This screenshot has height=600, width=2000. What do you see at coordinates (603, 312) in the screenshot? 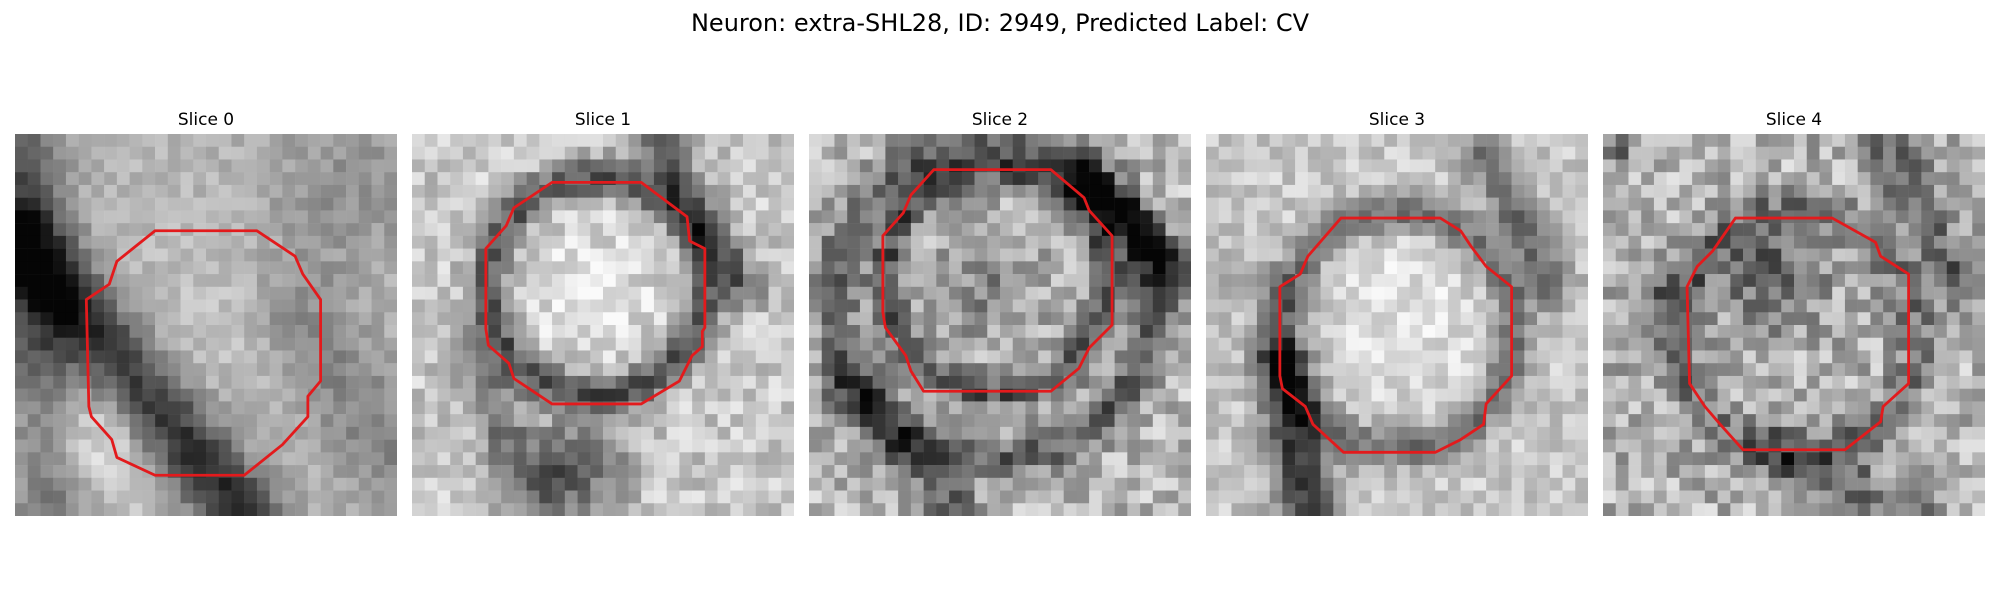
I see `slice-panel-1: Slice 1` at bounding box center [603, 312].